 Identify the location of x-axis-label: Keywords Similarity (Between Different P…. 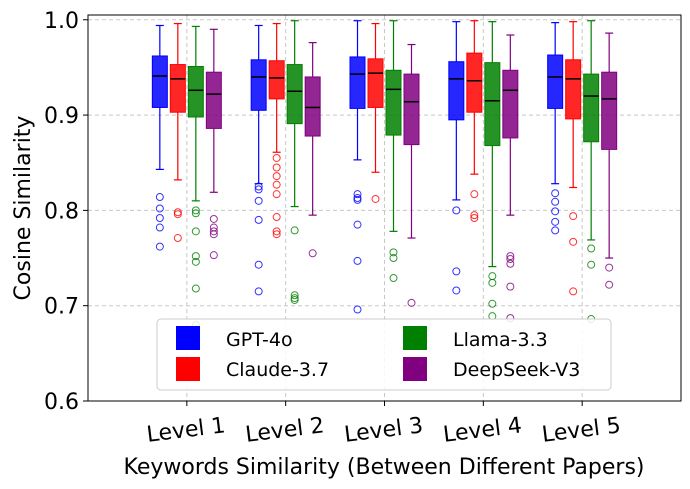
(383, 467).